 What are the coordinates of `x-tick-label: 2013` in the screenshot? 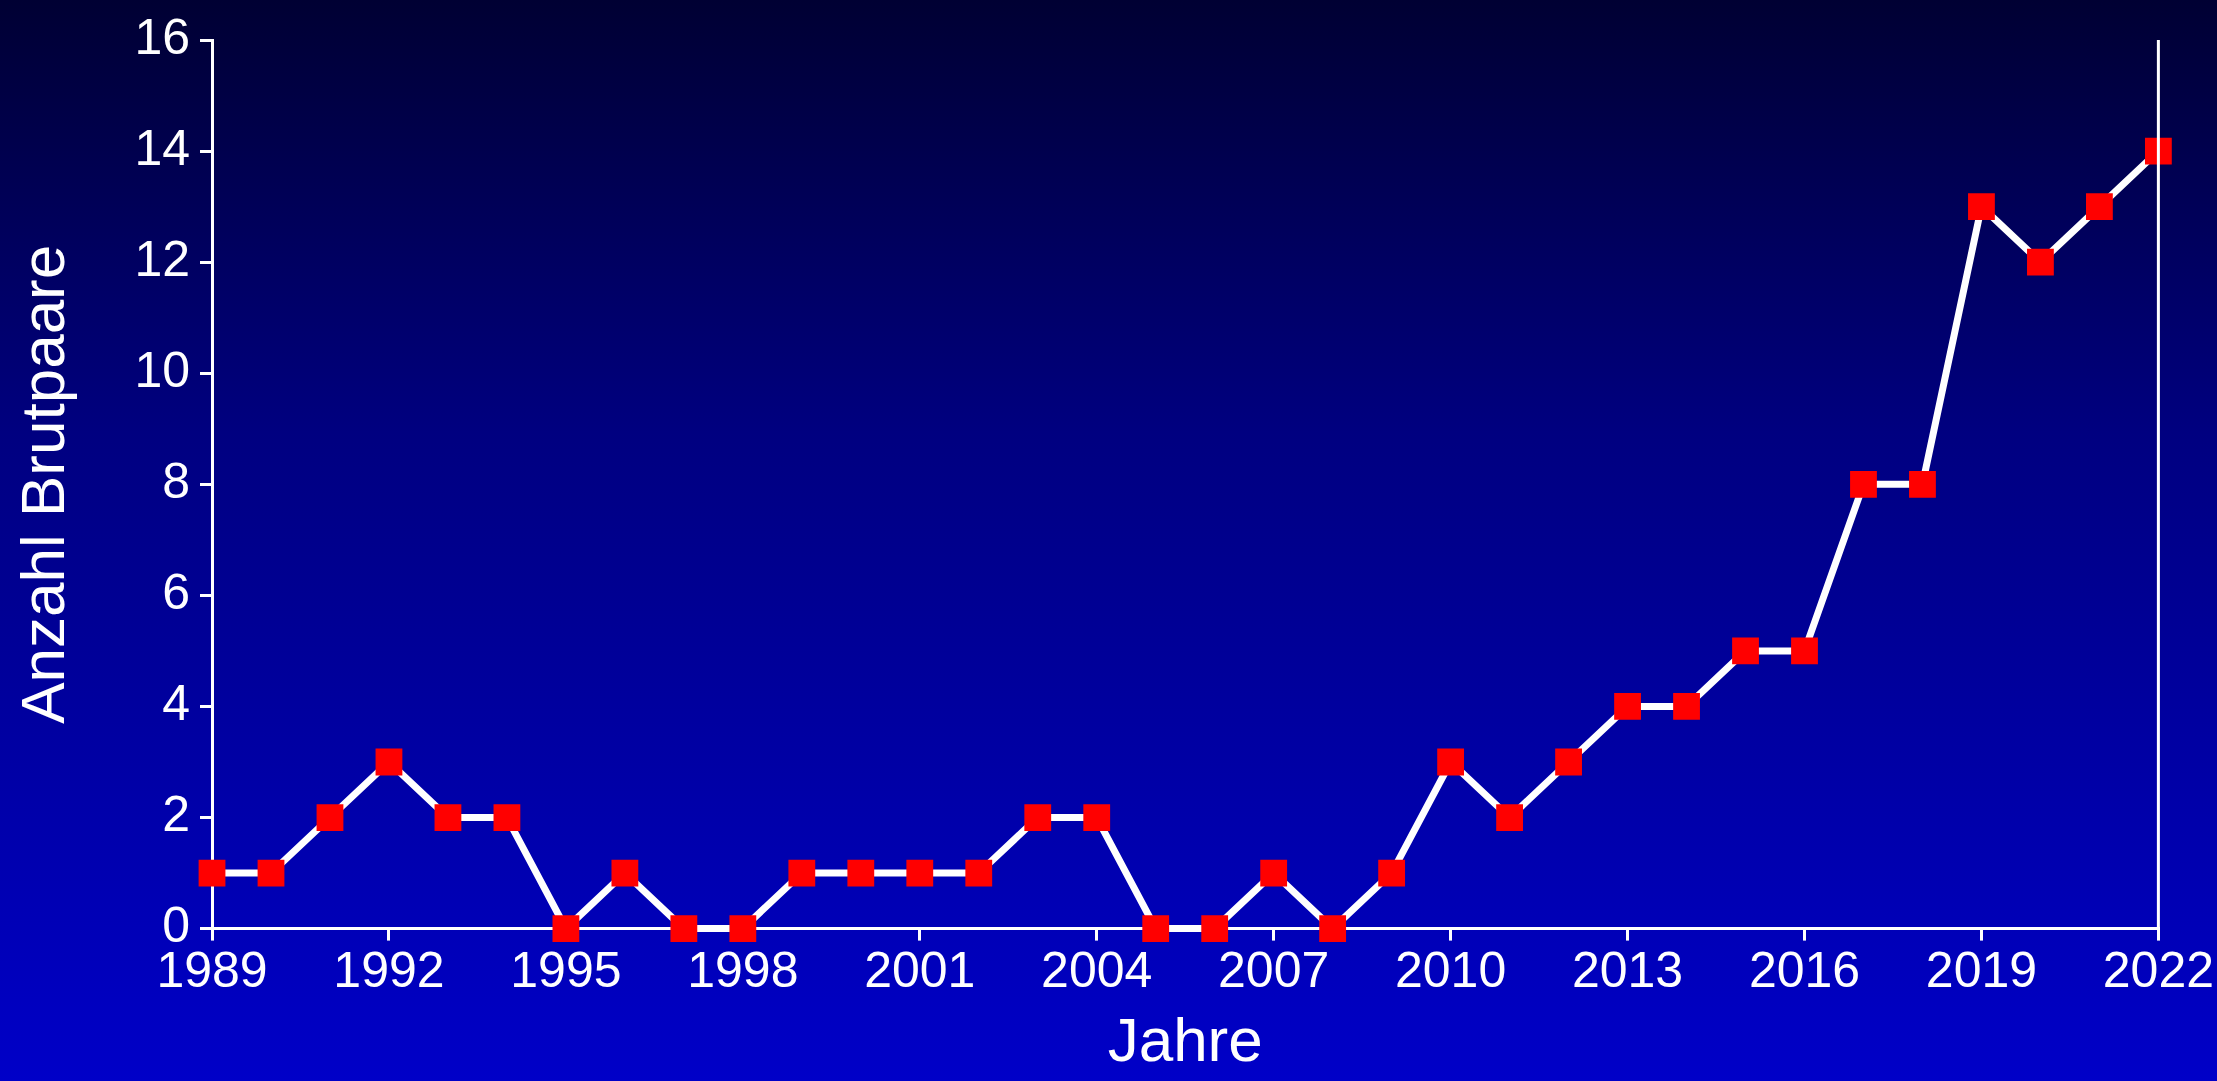 It's located at (1627, 970).